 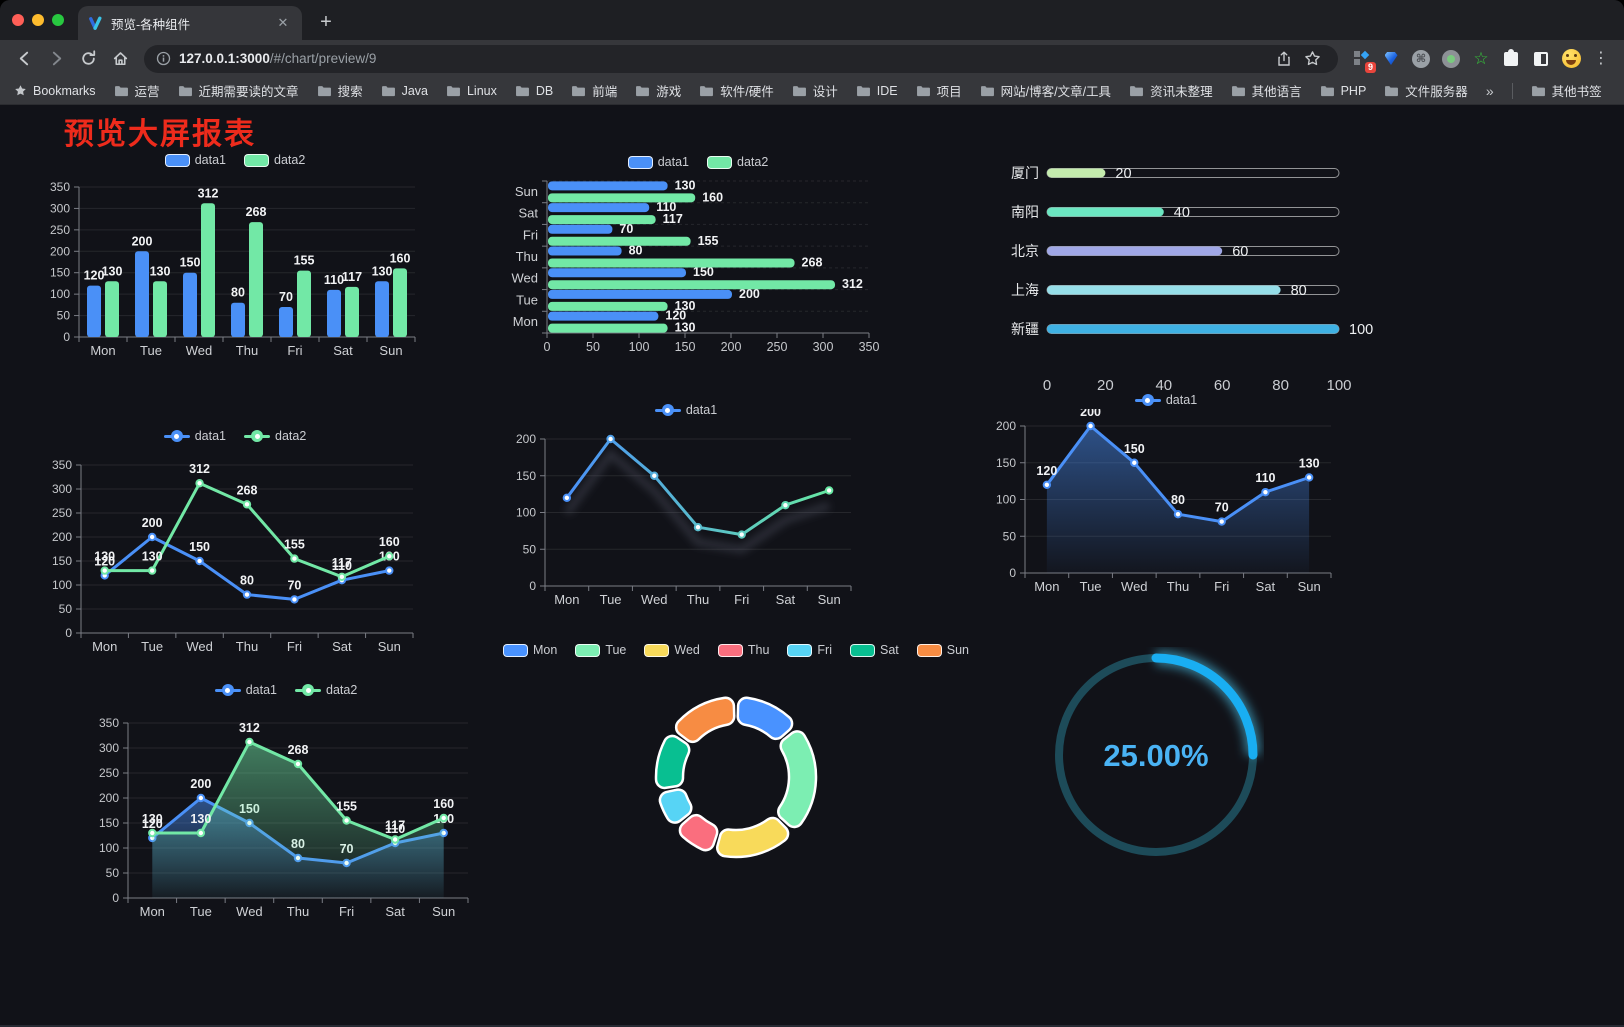 I want to click on bookmark-item: IDE, so click(x=877, y=91).